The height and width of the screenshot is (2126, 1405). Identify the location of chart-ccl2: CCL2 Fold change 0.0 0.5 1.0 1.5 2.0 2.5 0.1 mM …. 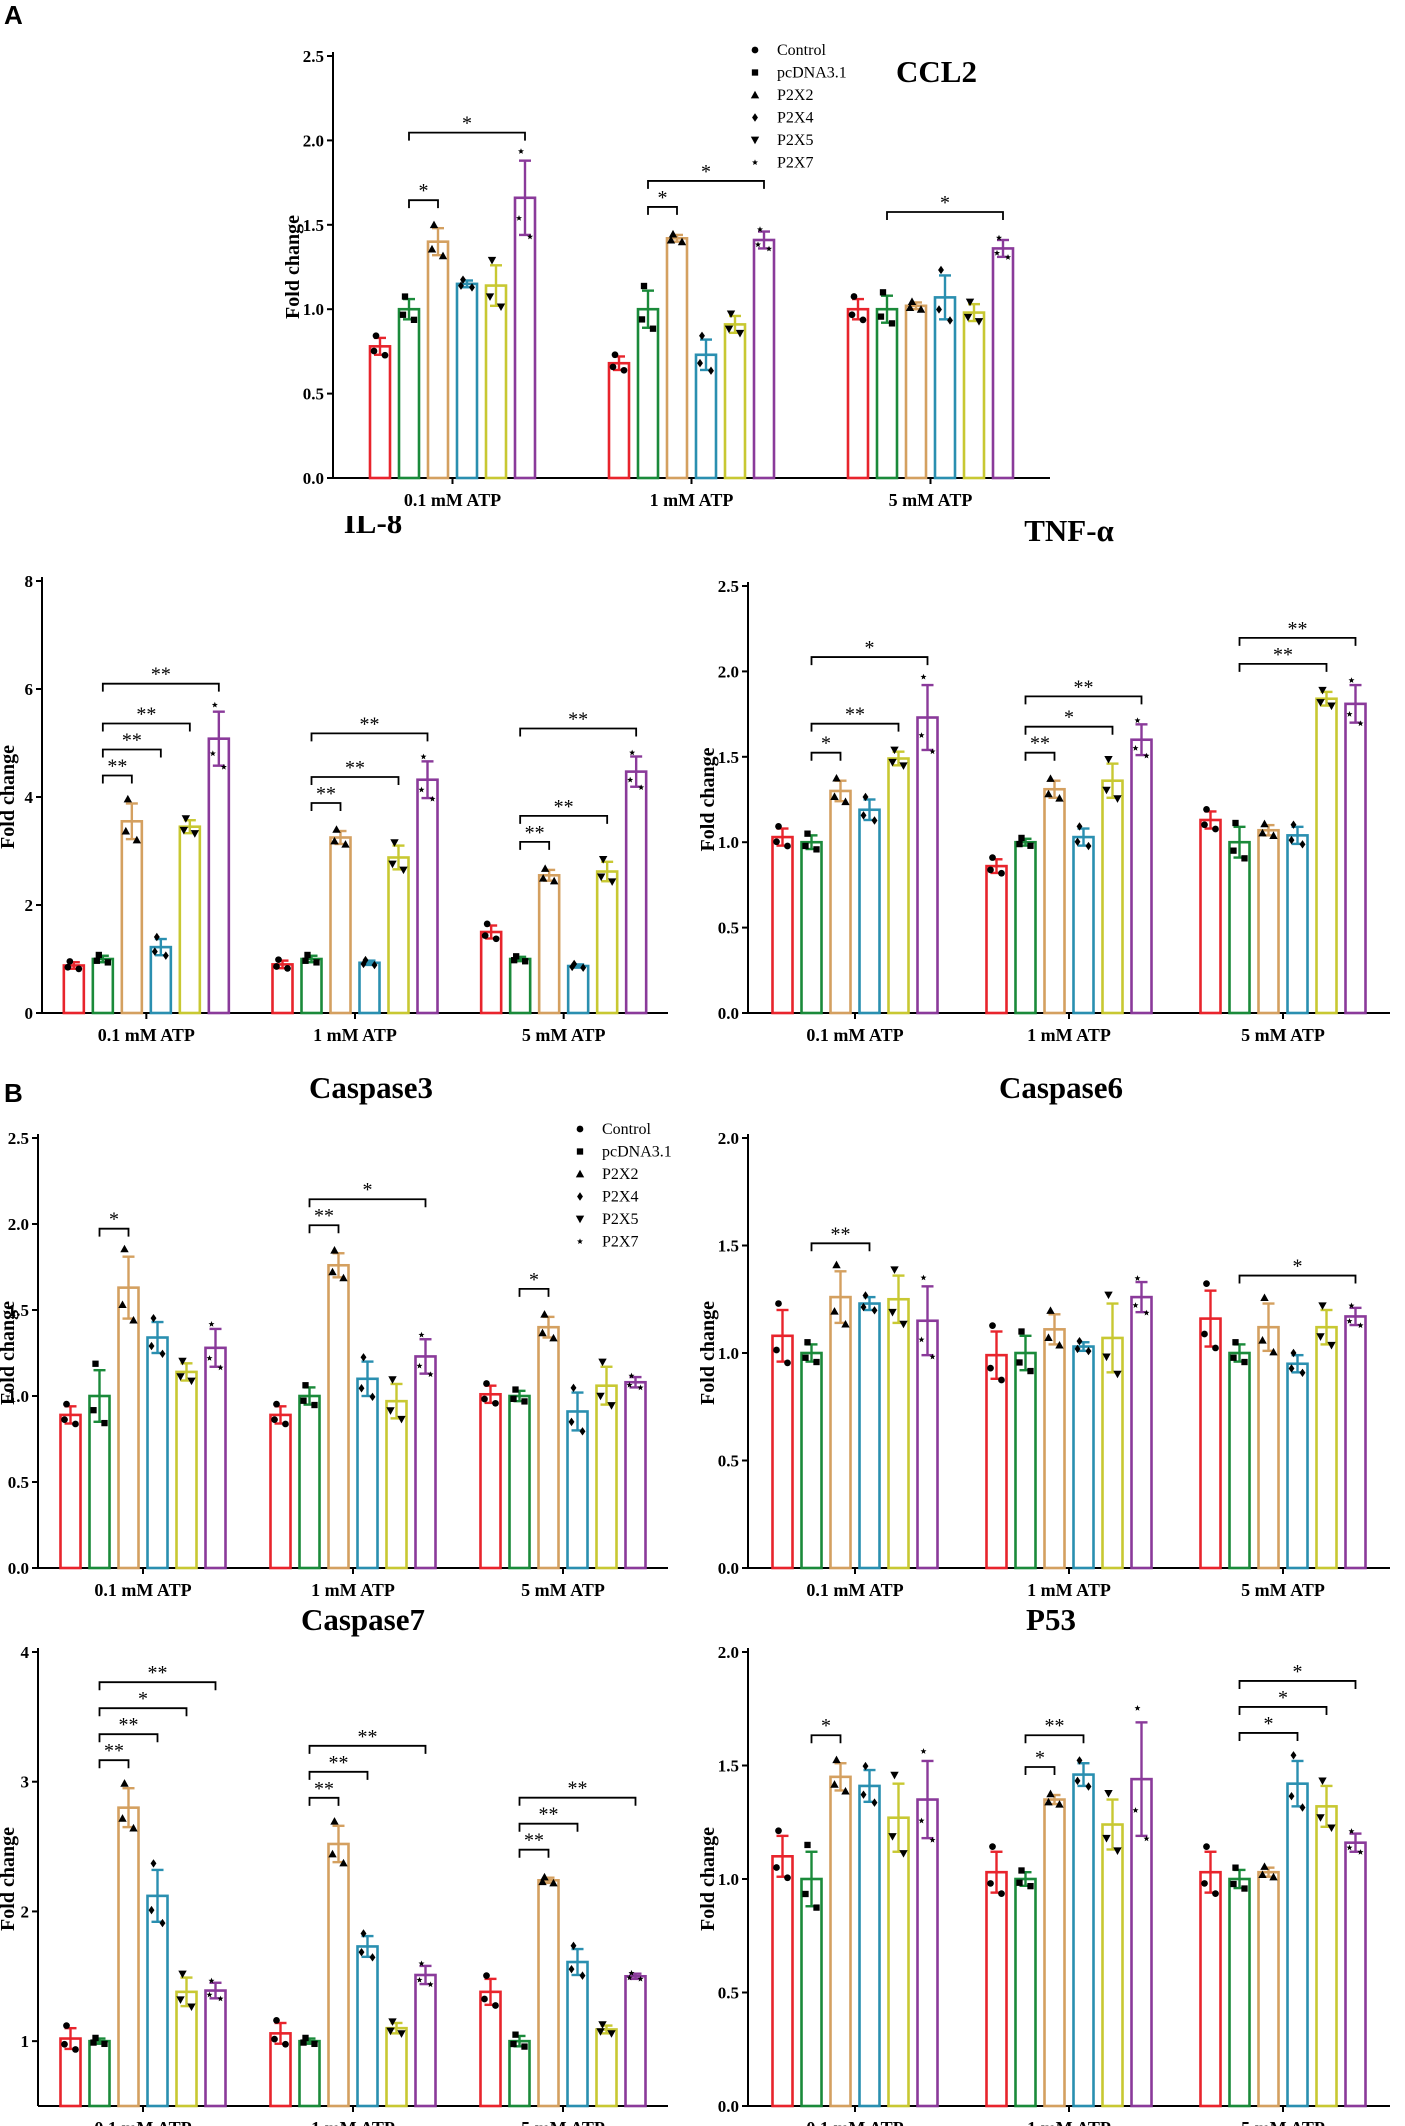
(667, 276).